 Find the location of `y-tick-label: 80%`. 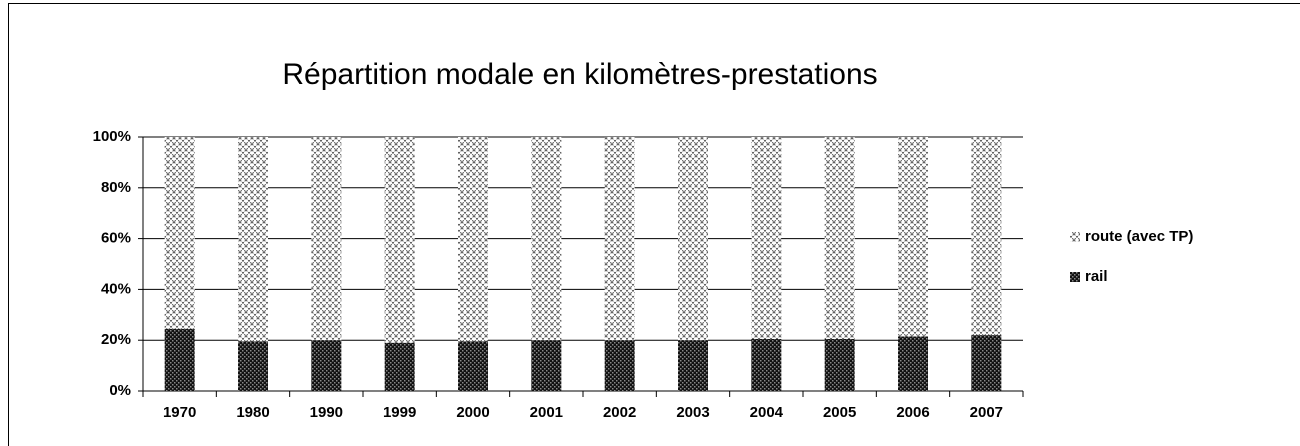

y-tick-label: 80% is located at coordinates (116, 187).